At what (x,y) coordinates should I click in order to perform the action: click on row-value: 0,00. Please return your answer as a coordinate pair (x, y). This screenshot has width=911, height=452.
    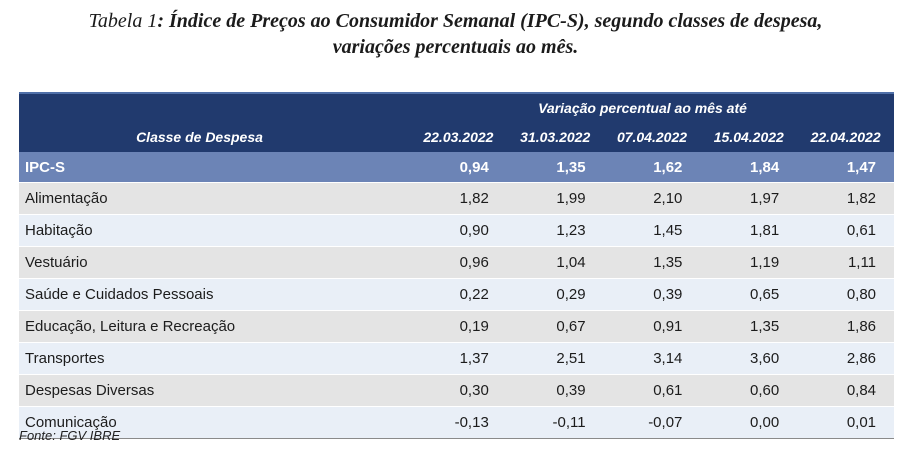
    Looking at the image, I should click on (749, 422).